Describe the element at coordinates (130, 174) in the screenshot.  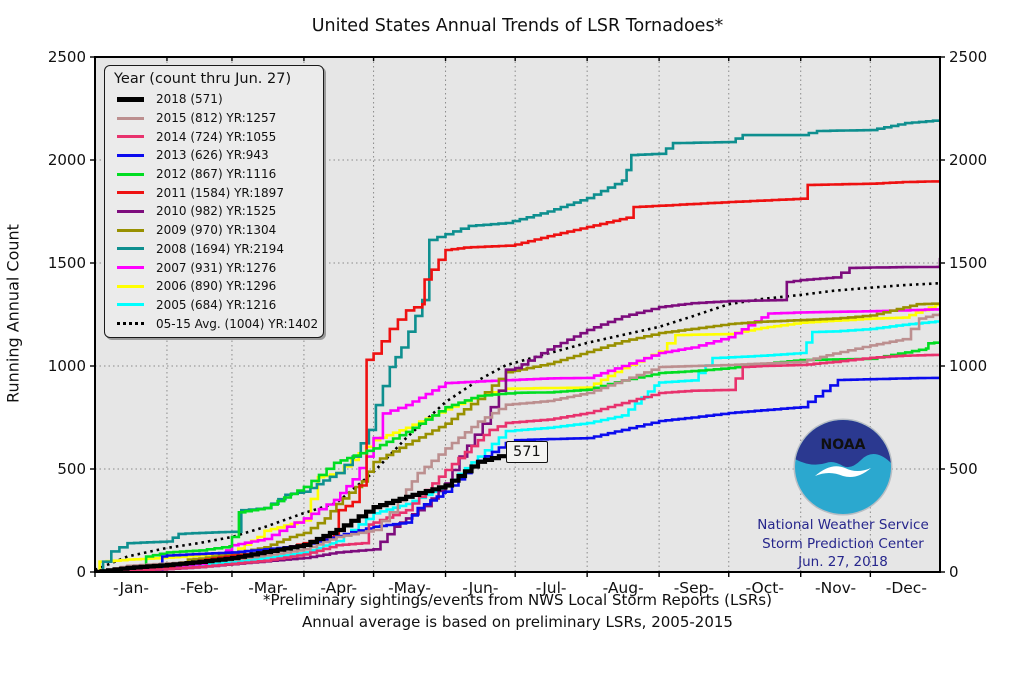
I see `legend-swatch-2012` at that location.